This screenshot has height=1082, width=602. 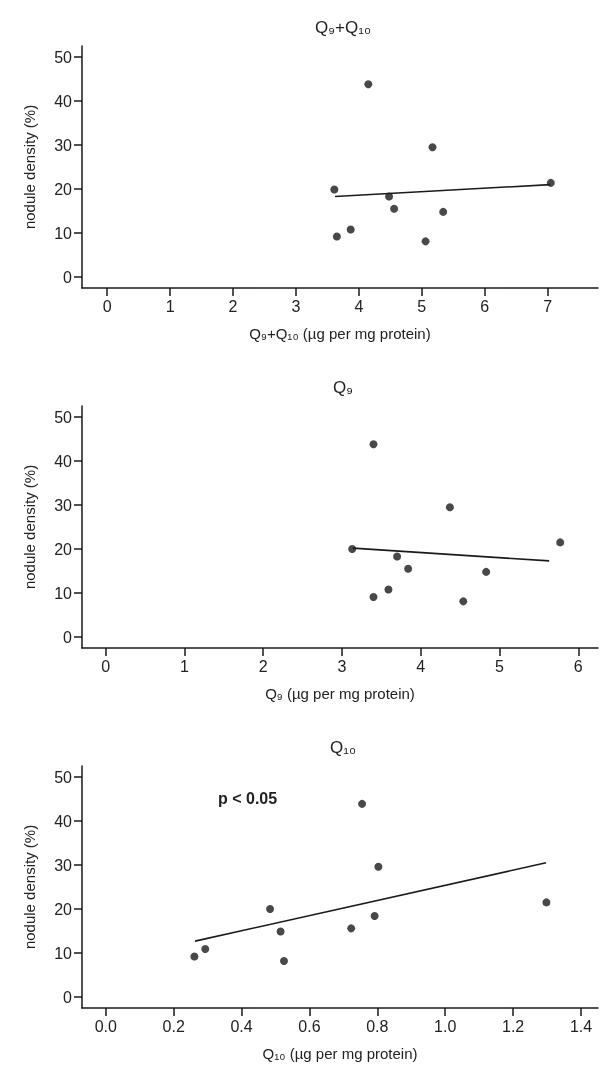 I want to click on x-tick-label: 1.2, so click(x=513, y=1026).